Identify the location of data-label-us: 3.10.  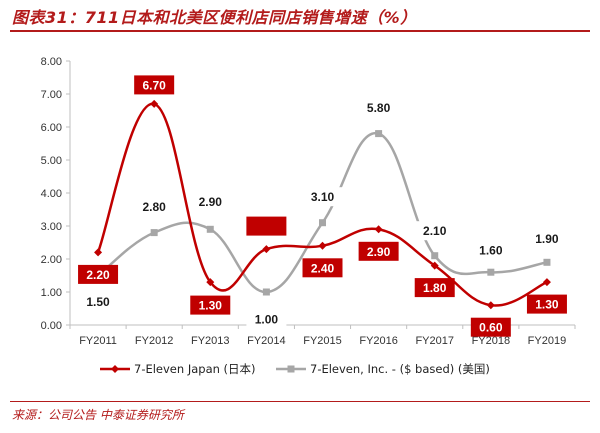
(323, 197).